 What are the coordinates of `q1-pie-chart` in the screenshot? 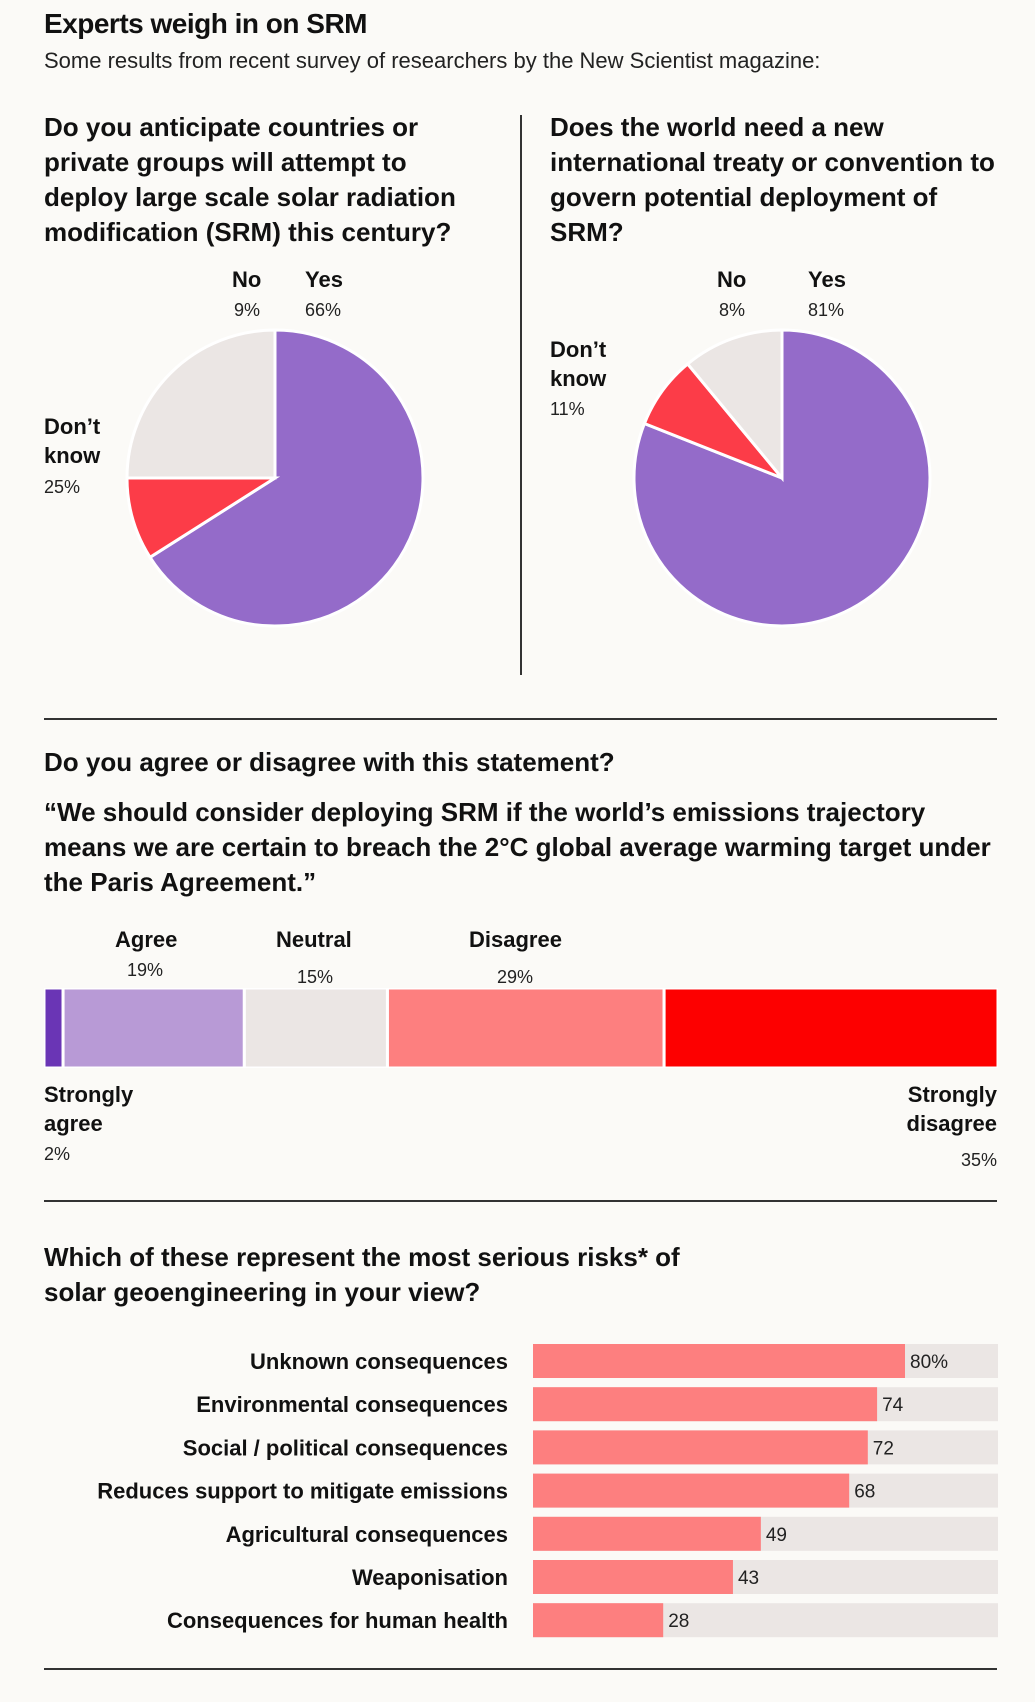 It's located at (275, 478).